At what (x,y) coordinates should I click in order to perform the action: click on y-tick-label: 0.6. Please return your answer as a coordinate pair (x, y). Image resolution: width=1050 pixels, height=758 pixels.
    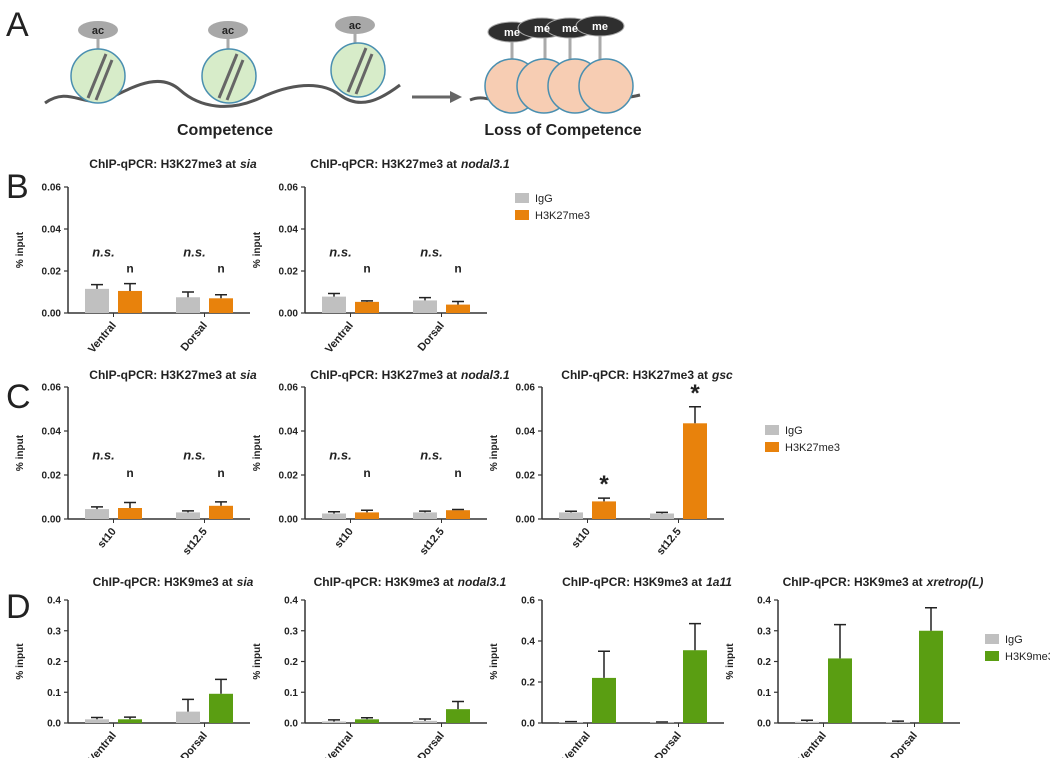
    Looking at the image, I should click on (528, 601).